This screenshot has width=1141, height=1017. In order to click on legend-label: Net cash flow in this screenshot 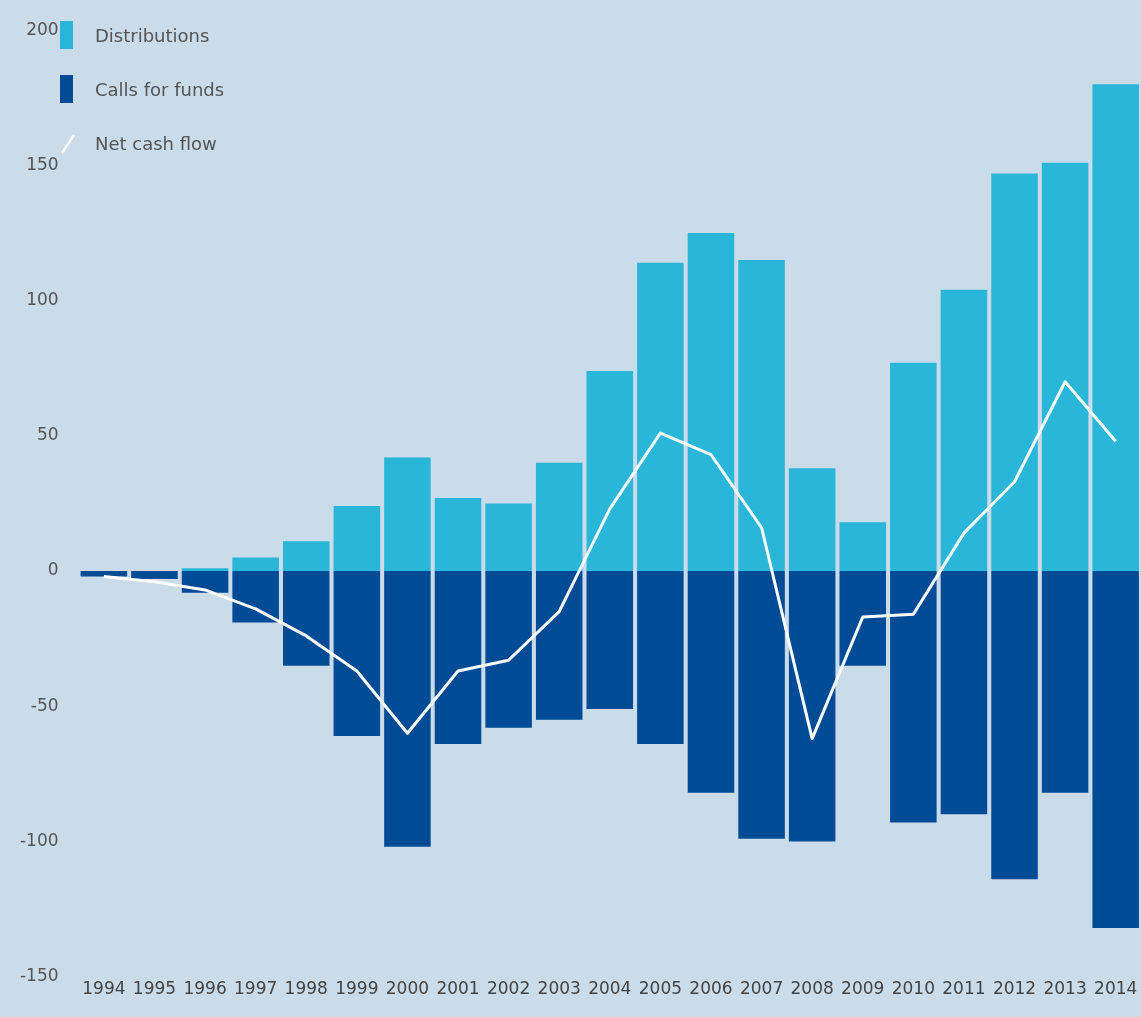, I will do `click(156, 143)`.